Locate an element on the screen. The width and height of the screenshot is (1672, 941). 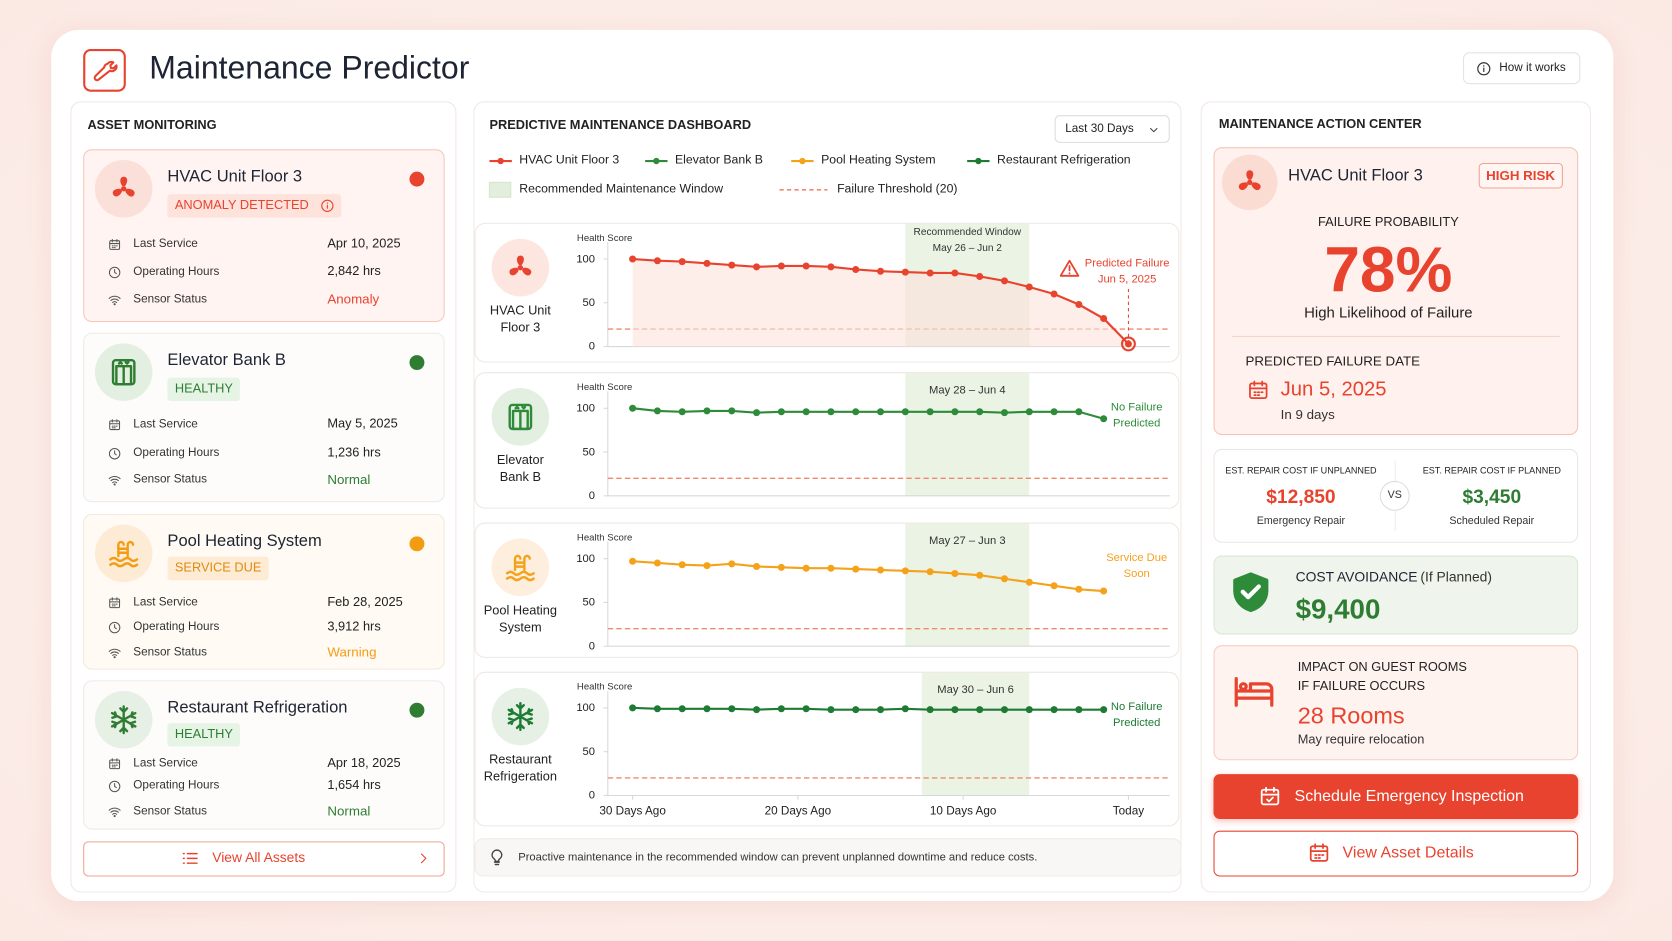
asset-name: HVAC Unit Floor 3 is located at coordinates (235, 176).